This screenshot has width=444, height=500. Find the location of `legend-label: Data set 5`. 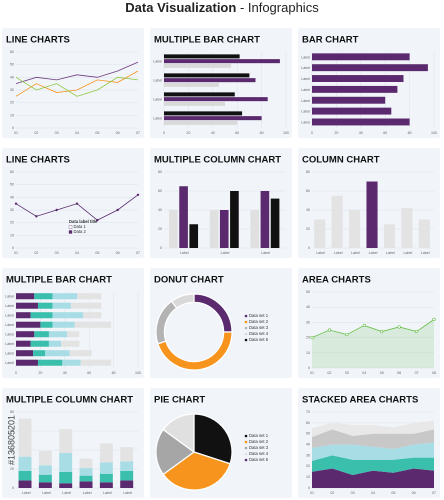

legend-label: Data set 5 is located at coordinates (259, 339).